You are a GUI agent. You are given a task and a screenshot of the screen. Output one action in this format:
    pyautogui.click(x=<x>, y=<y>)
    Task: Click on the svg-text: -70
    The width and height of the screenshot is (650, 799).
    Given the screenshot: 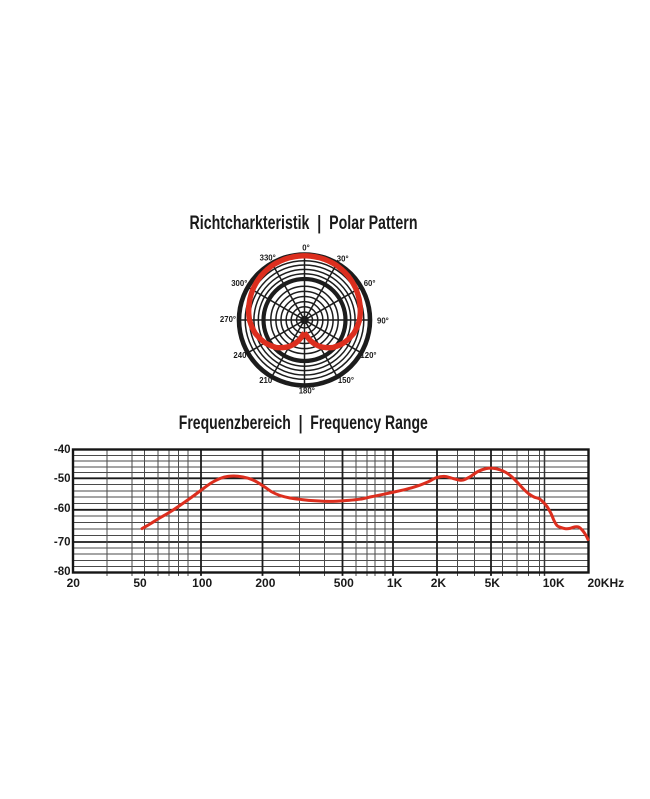 What is the action you would take?
    pyautogui.click(x=62, y=543)
    